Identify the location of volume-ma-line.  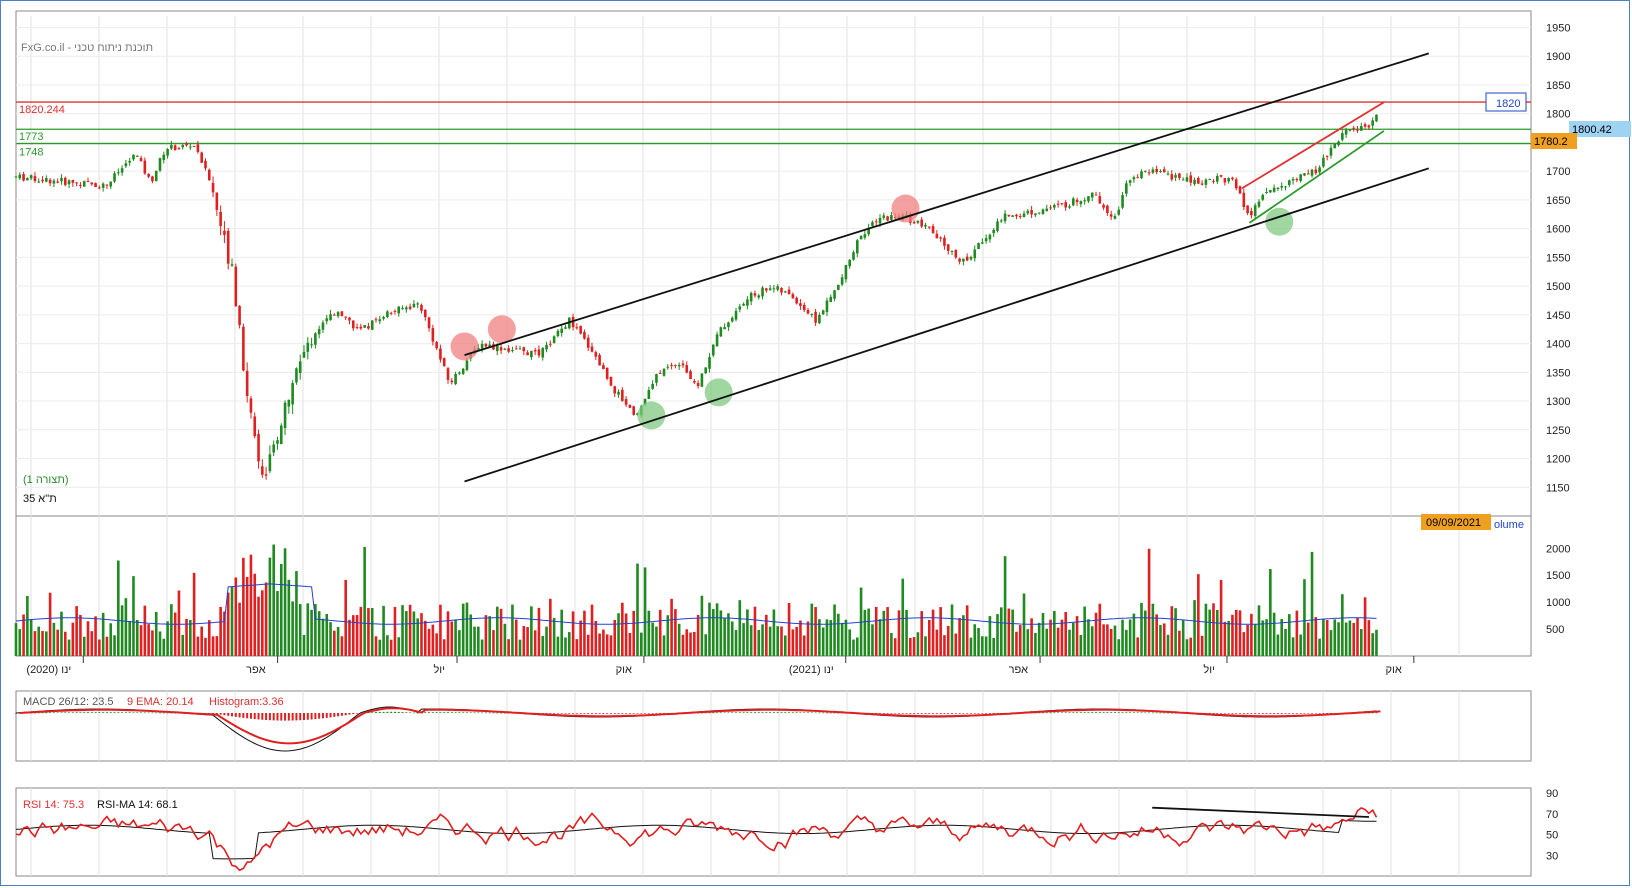
(696, 604).